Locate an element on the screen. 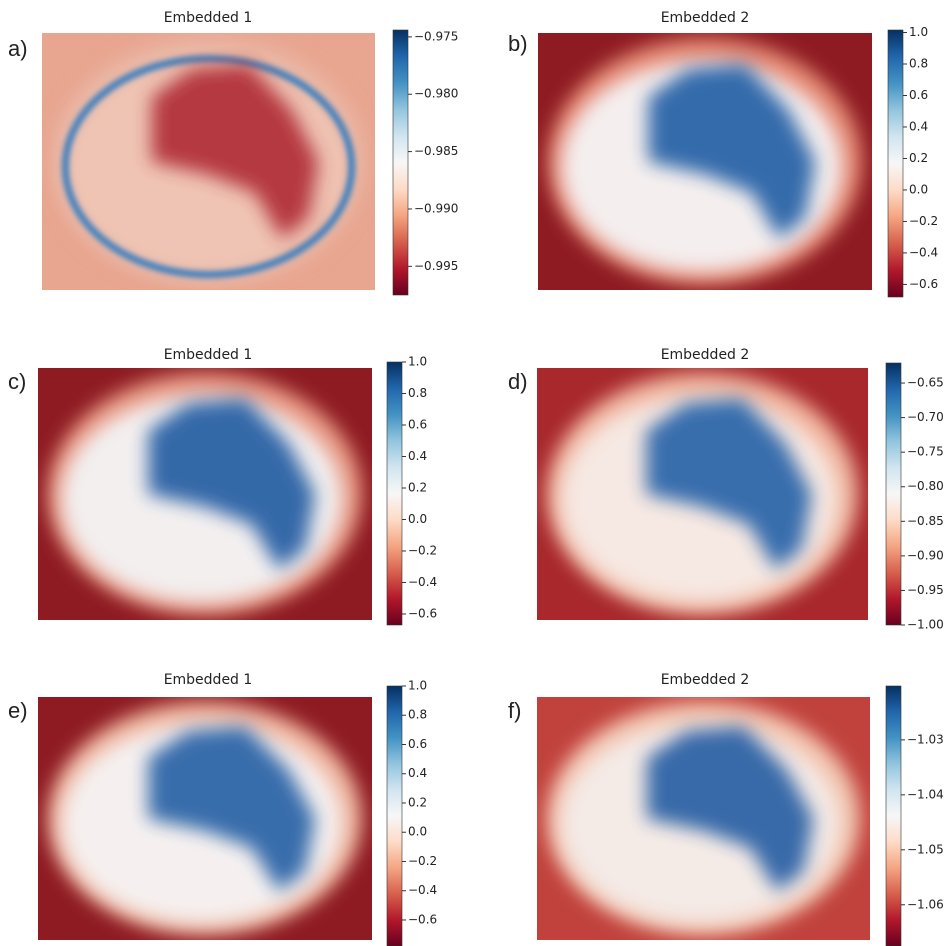 This screenshot has width=952, height=946. colorbar-tick-label: −0.980 is located at coordinates (436, 94).